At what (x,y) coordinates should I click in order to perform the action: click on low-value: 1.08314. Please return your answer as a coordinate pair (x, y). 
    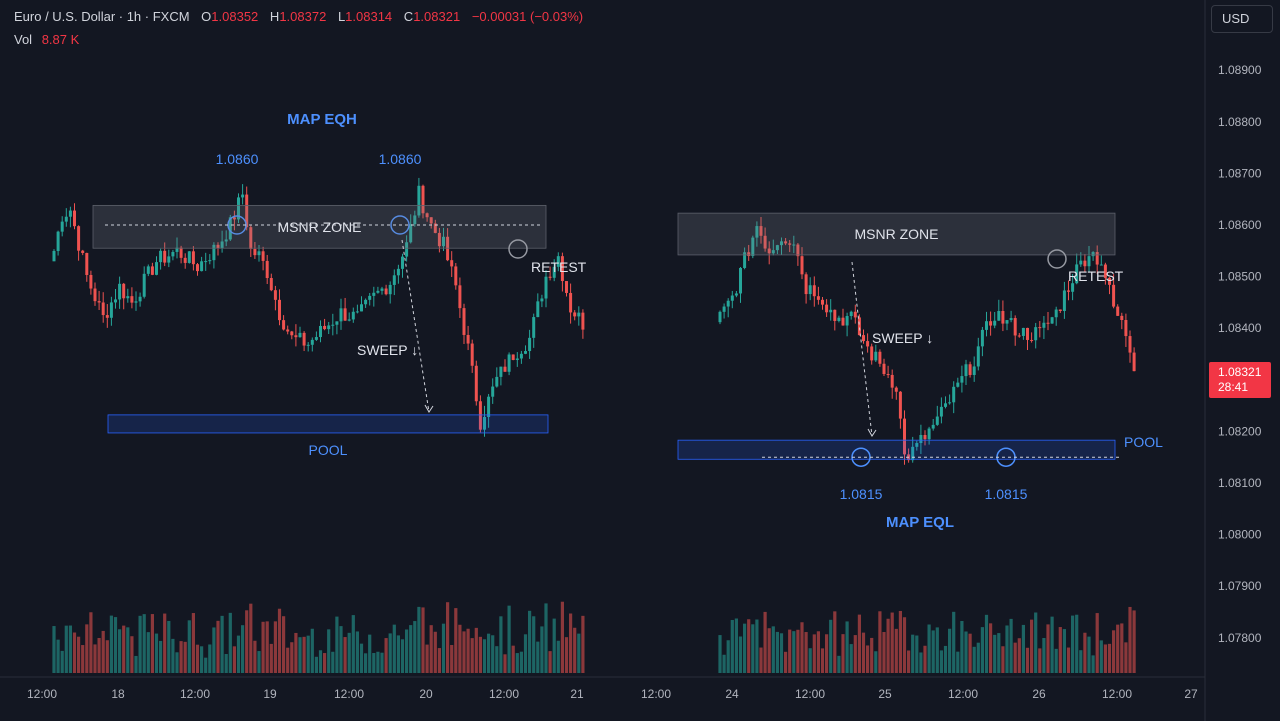
    Looking at the image, I should click on (369, 16).